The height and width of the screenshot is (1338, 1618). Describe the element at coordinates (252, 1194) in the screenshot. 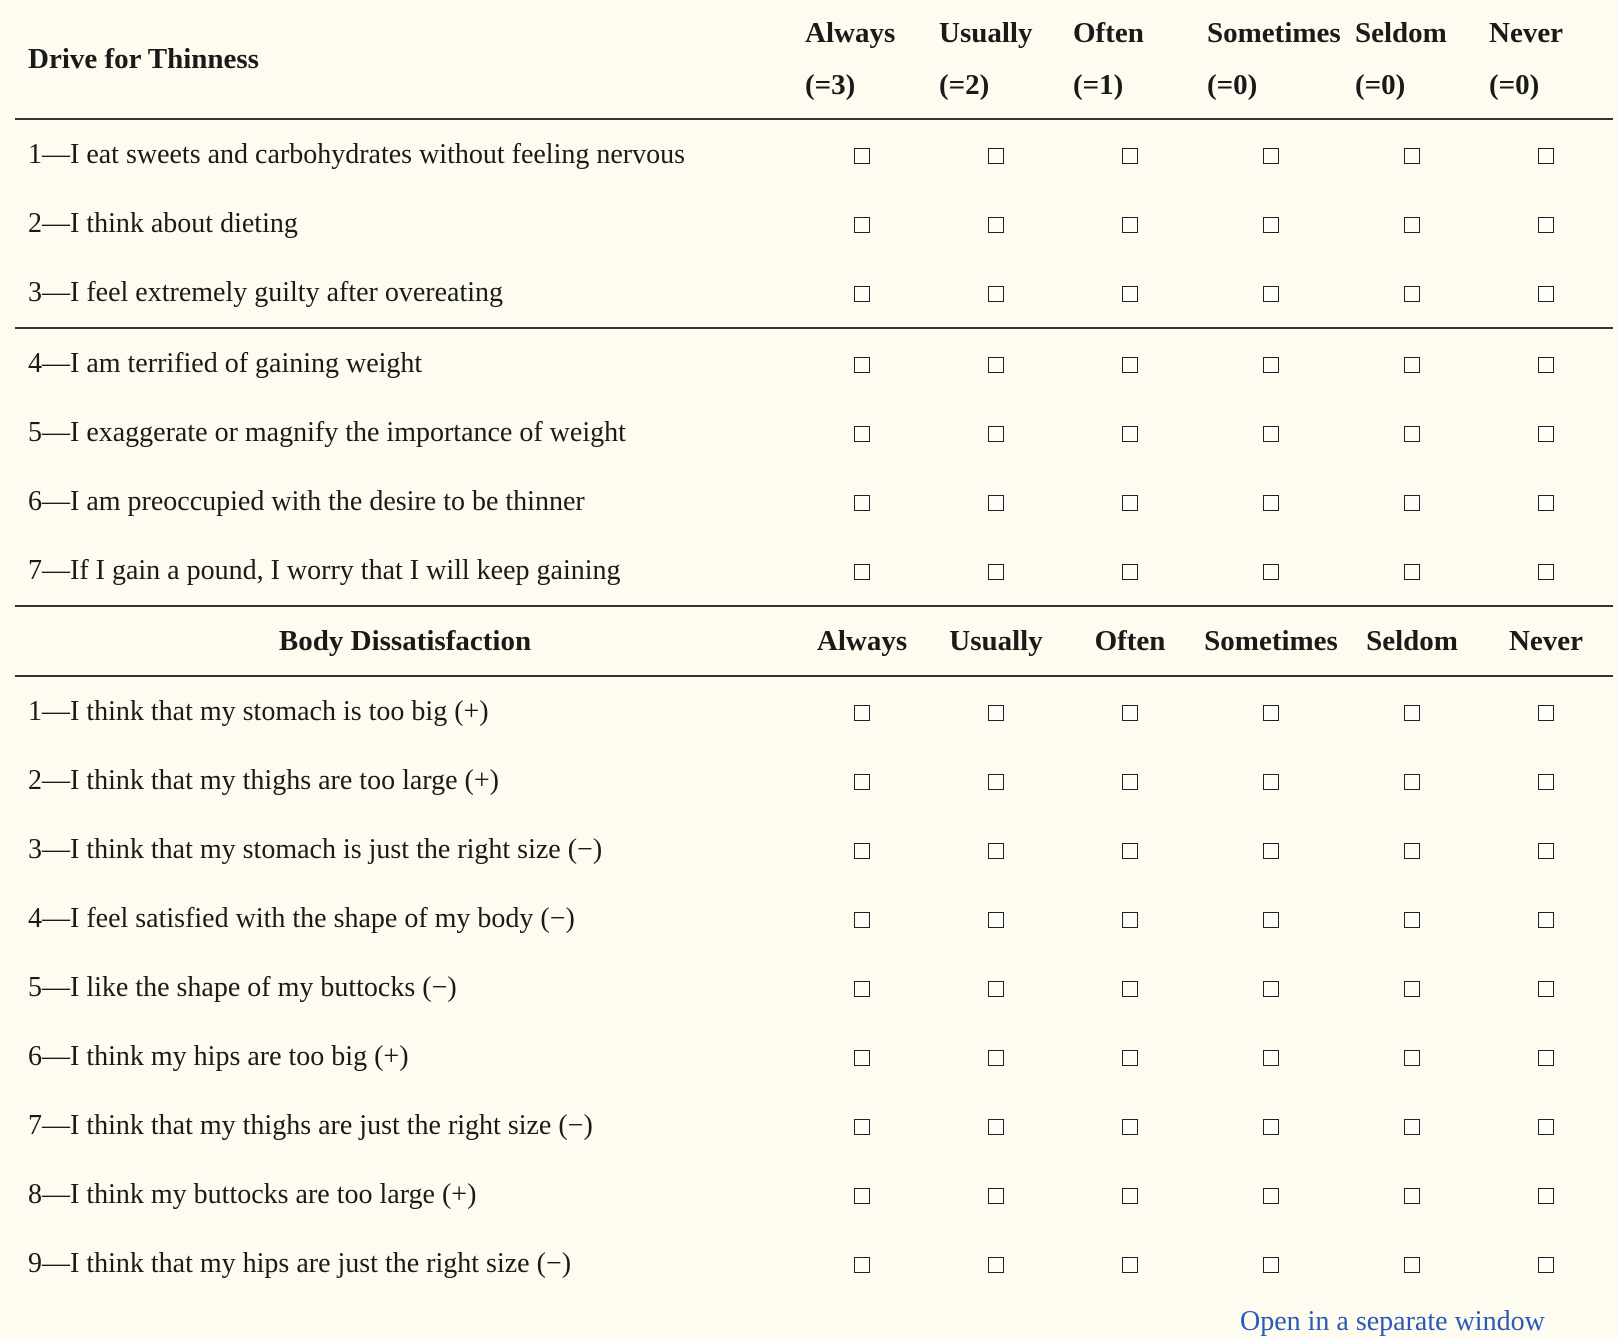

I see `item-label: 8—I think my buttocks are too large (+)` at that location.